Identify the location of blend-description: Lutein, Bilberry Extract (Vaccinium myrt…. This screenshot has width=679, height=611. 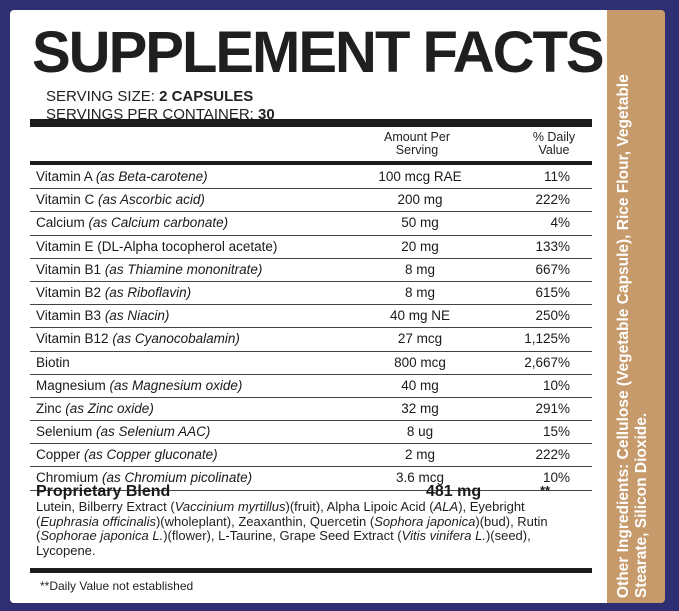
(292, 529).